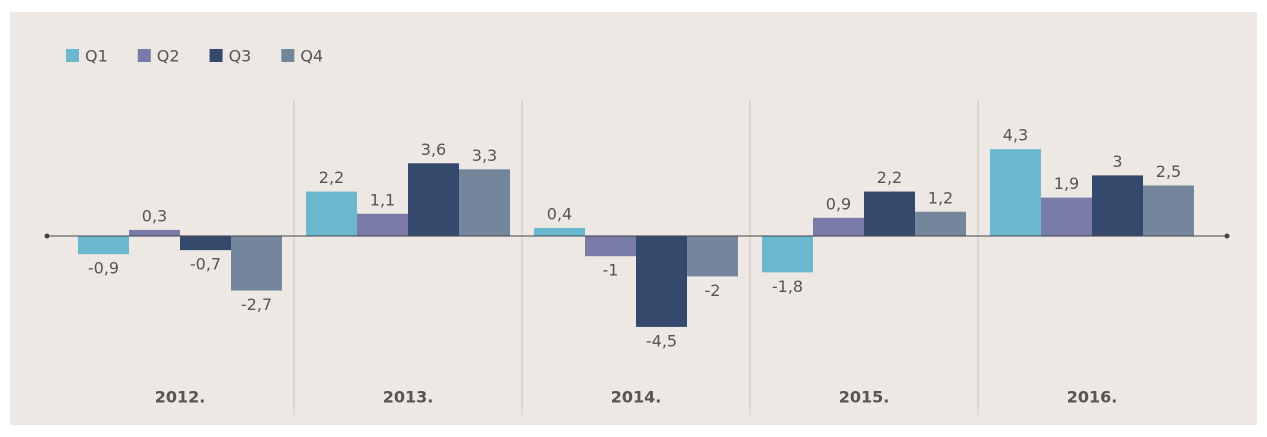  Describe the element at coordinates (433, 149) in the screenshot. I see `value-label: 3,6` at that location.